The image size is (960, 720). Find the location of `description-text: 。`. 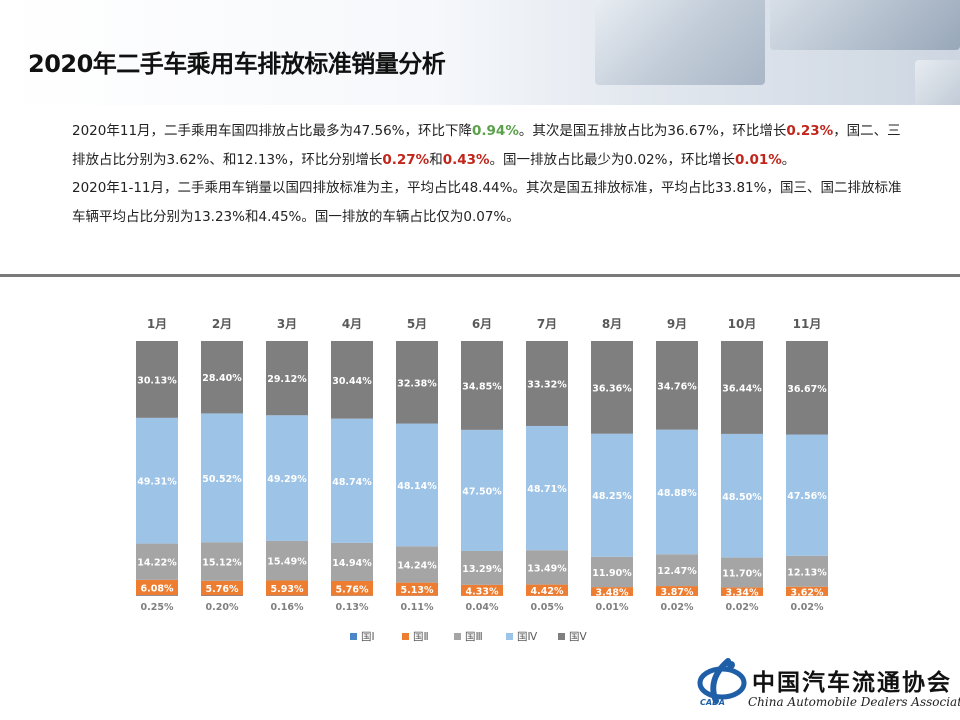

description-text: 。 is located at coordinates (788, 159).